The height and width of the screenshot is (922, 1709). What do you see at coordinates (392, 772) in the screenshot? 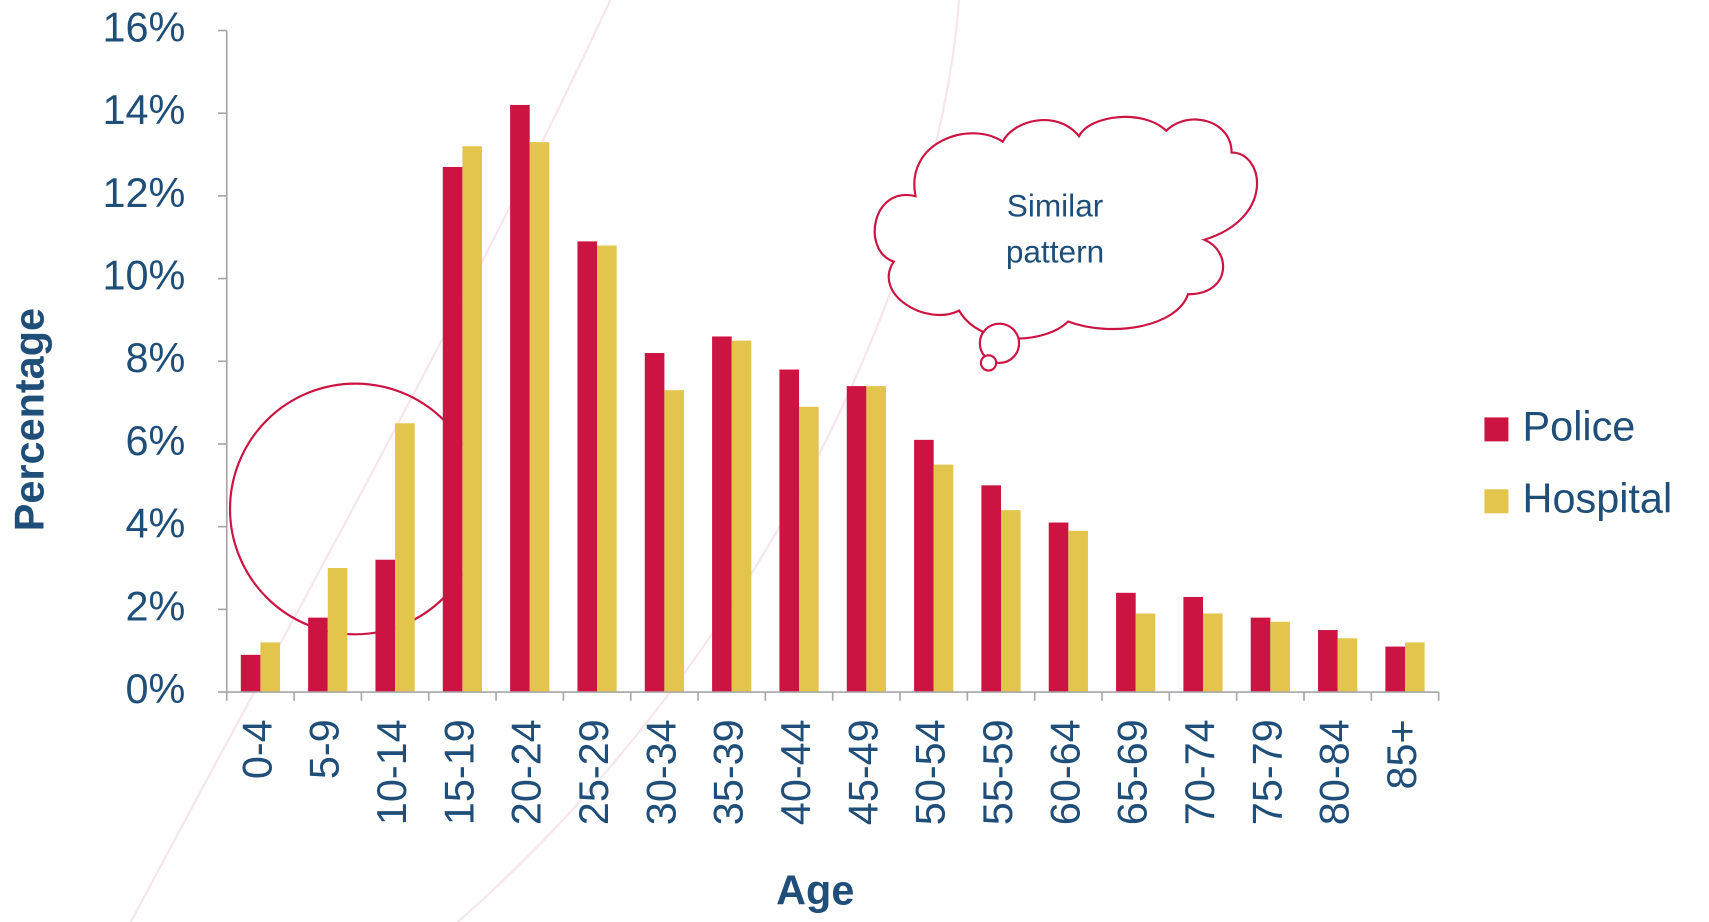
I see `x-tick-label: 10-14` at bounding box center [392, 772].